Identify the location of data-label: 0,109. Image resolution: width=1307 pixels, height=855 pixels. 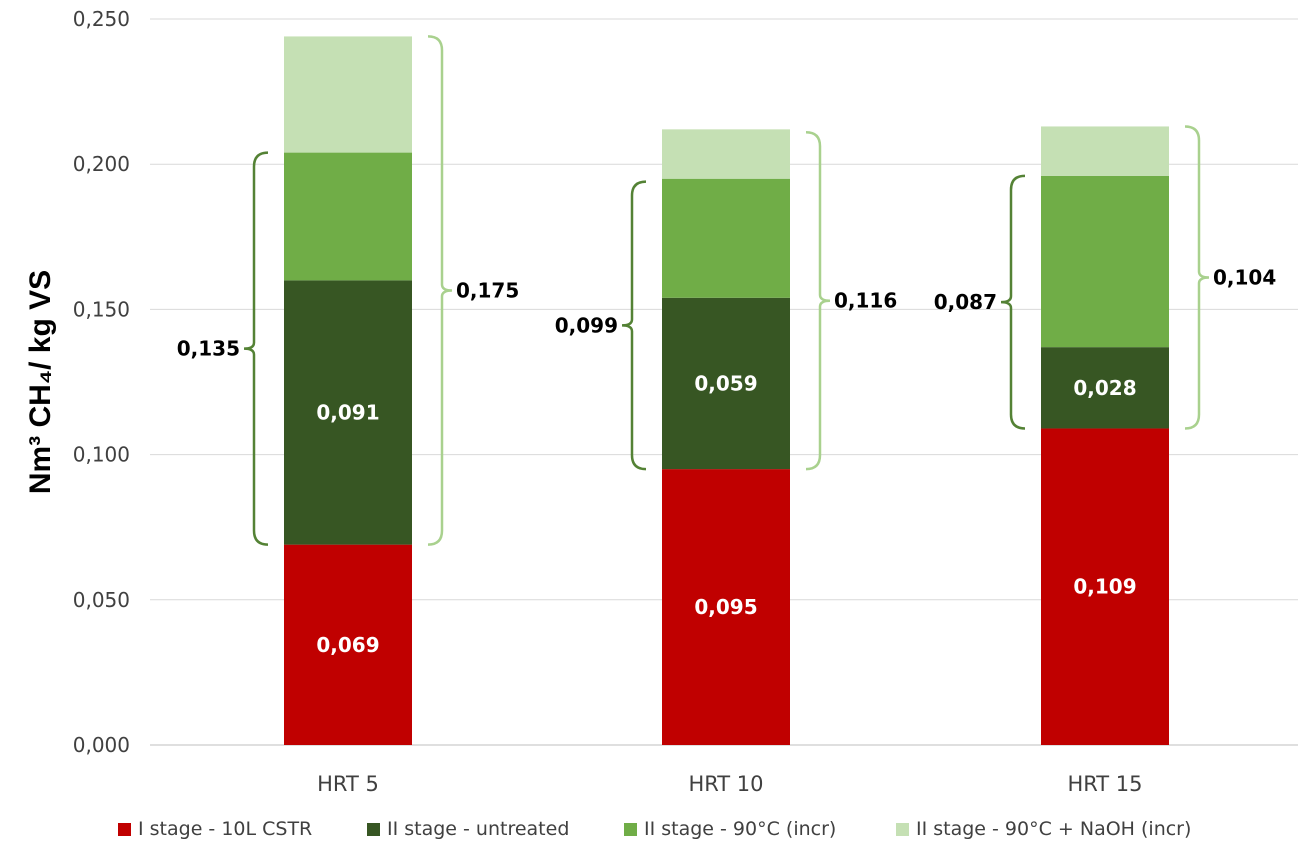
(1104, 587).